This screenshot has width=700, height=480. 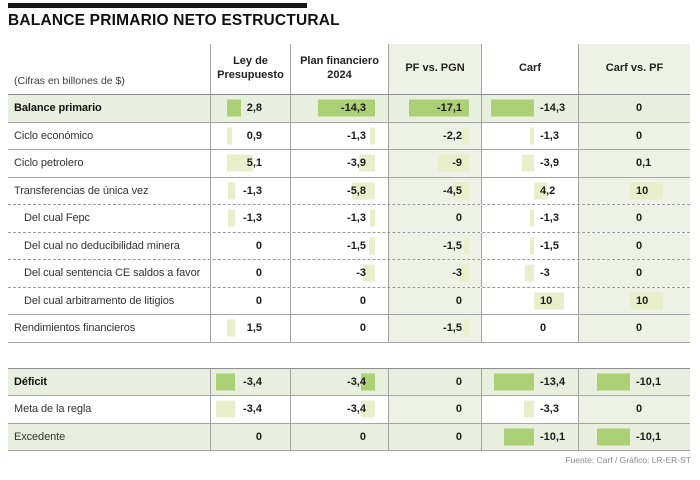 What do you see at coordinates (254, 163) in the screenshot?
I see `value-text: 5,1` at bounding box center [254, 163].